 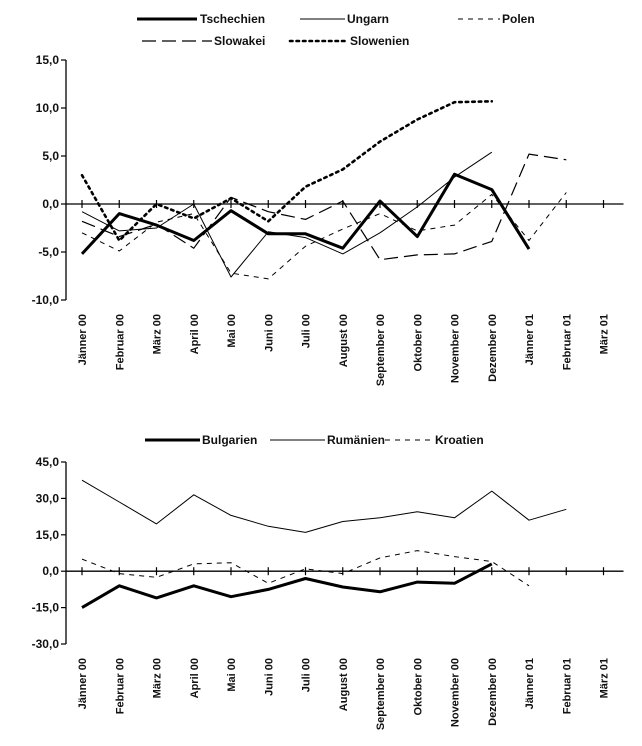 I want to click on legend-label: Ungarn, so click(x=368, y=19).